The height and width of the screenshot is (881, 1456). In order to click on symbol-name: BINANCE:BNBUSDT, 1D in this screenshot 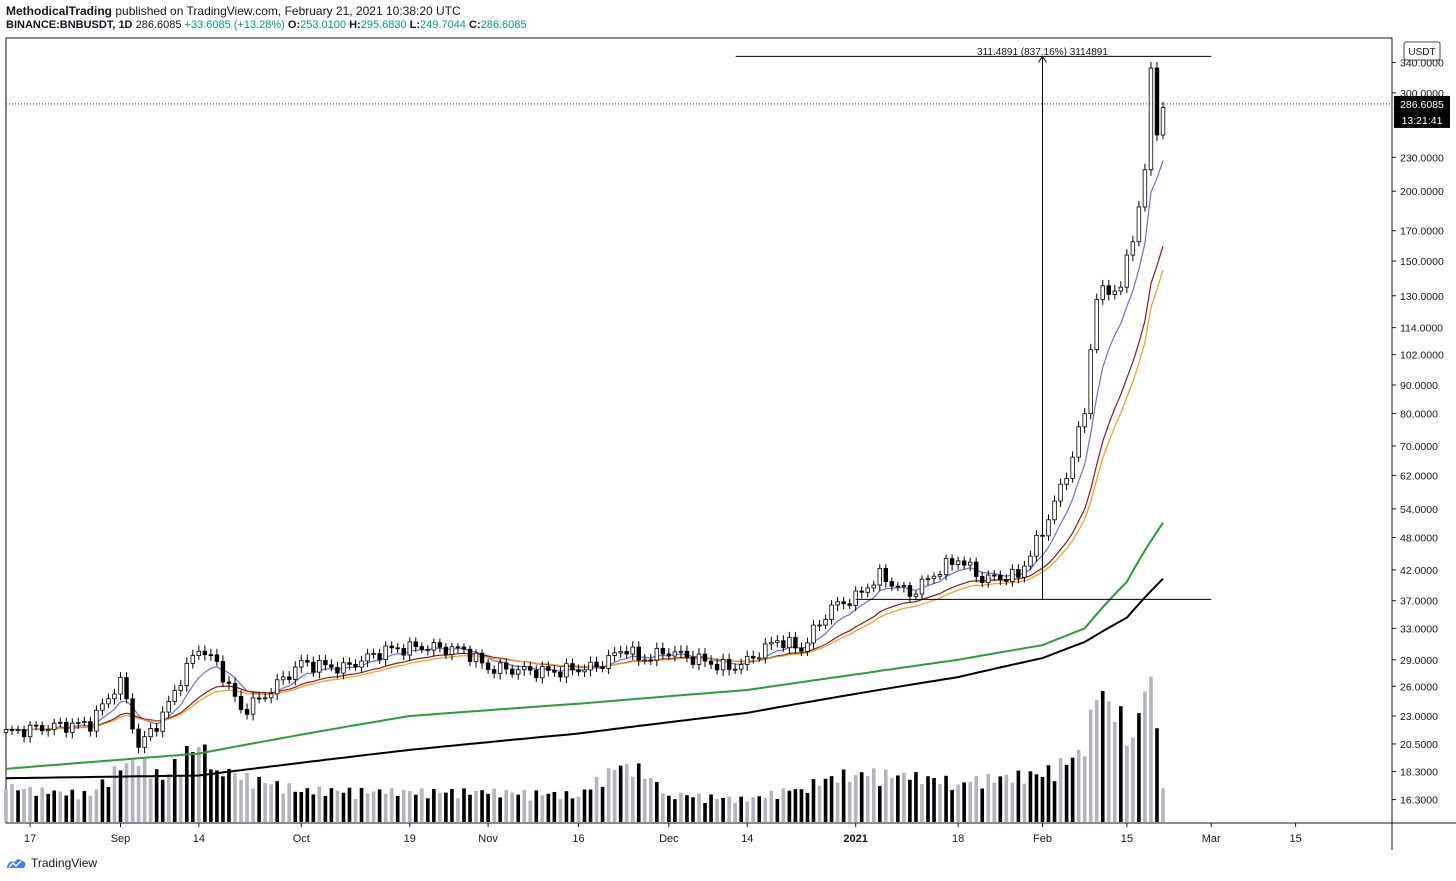, I will do `click(69, 25)`.